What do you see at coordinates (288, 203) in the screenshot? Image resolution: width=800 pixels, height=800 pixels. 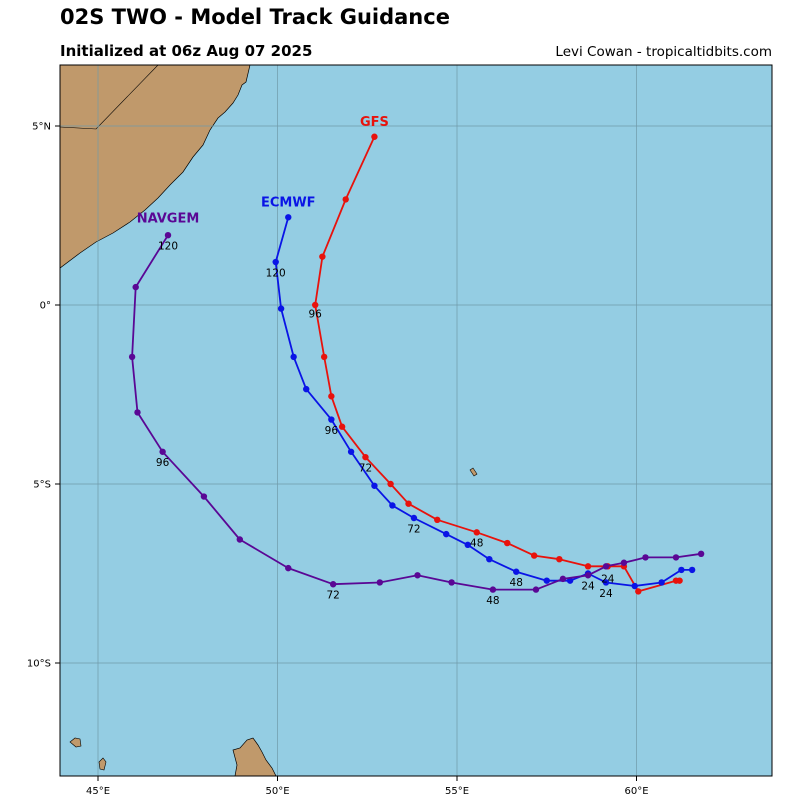 I see `ecmwf-model-label: ECMWF` at bounding box center [288, 203].